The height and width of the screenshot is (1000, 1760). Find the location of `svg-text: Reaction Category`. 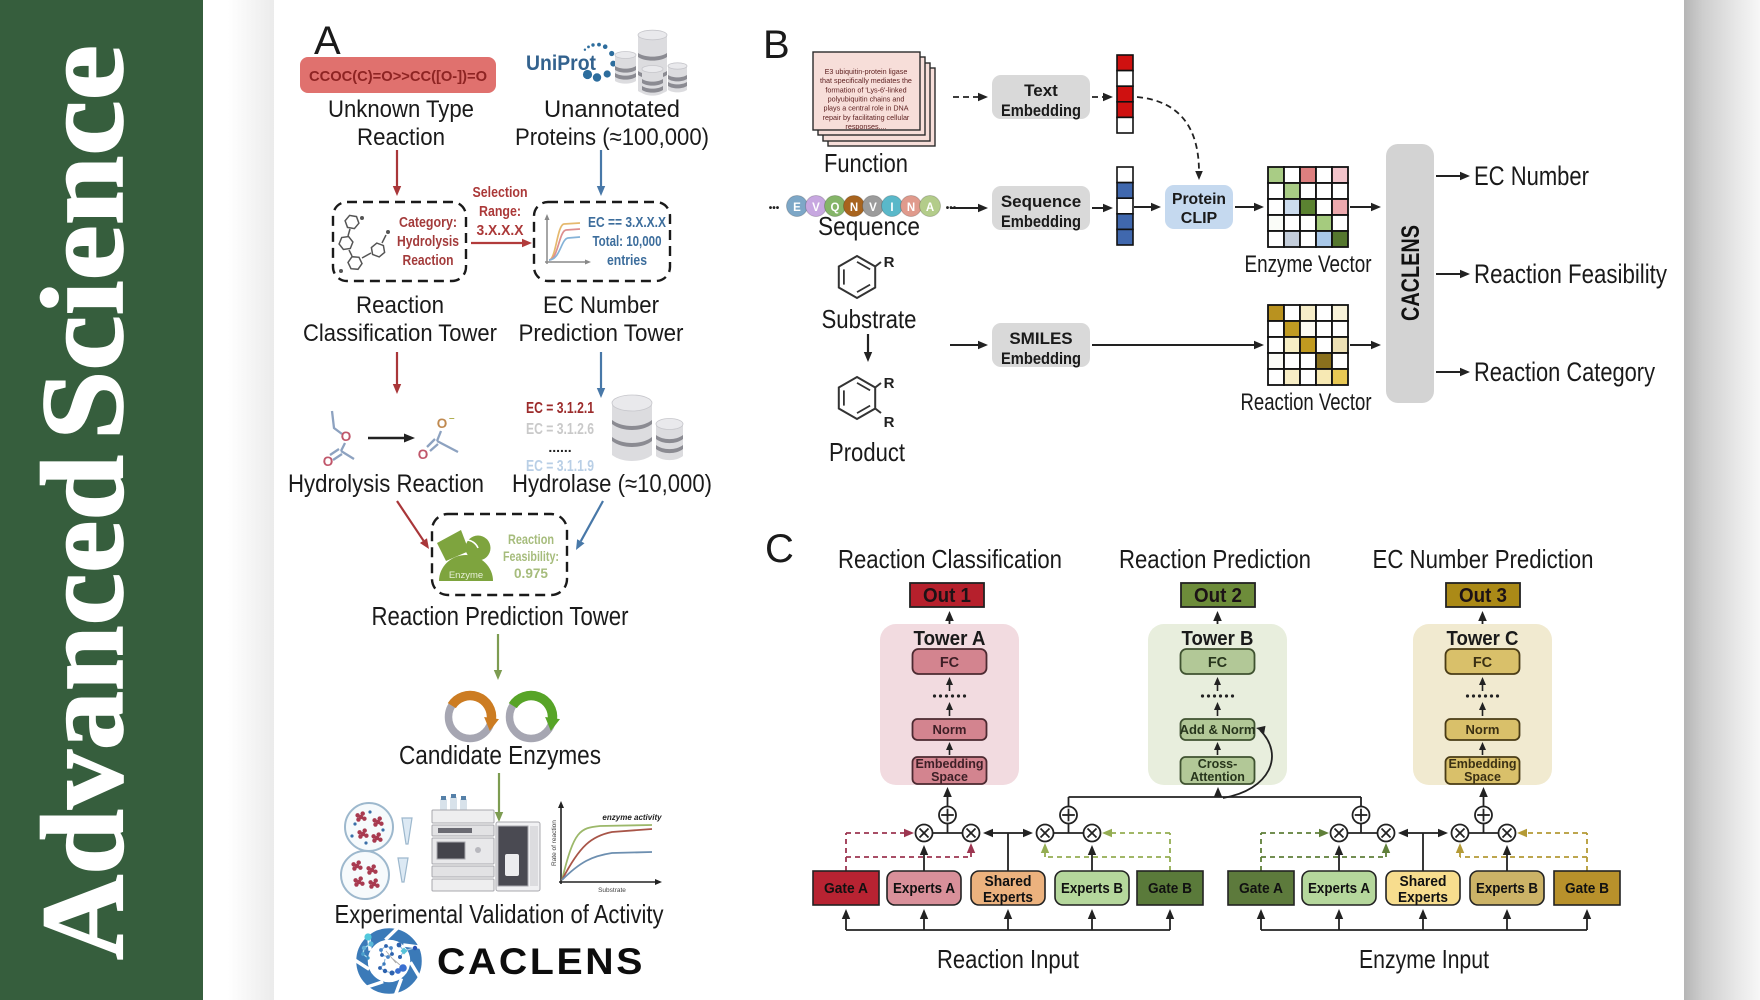

svg-text: Reaction Category is located at coordinates (1564, 372).